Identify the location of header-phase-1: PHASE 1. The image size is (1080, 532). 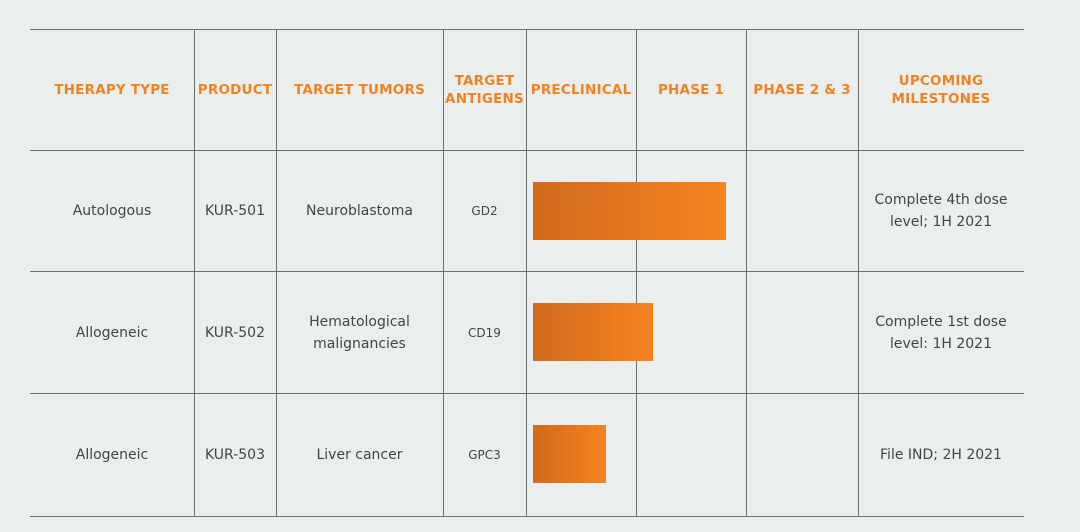
(691, 90).